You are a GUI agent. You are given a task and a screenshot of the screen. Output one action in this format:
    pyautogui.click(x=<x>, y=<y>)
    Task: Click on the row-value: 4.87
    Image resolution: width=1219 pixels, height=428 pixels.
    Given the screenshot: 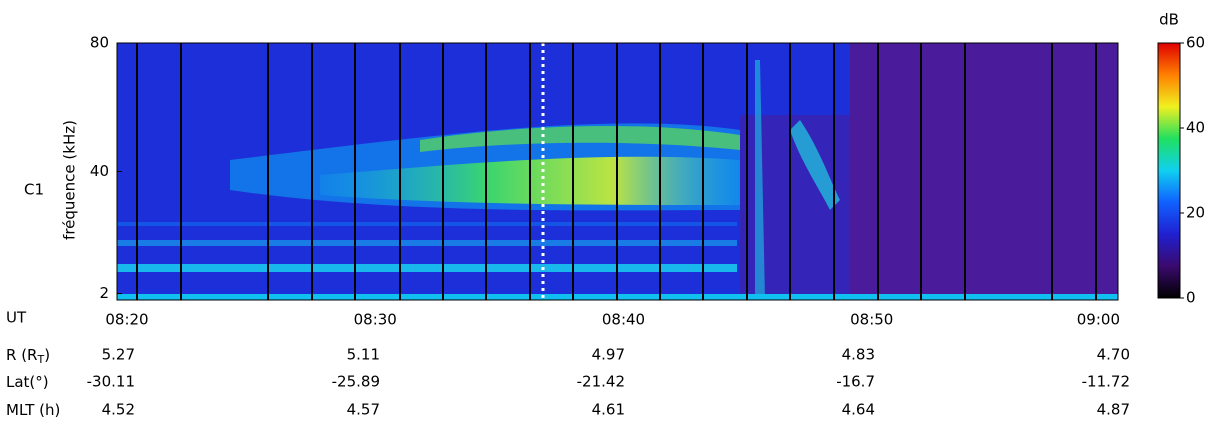 What is the action you would take?
    pyautogui.click(x=1113, y=410)
    